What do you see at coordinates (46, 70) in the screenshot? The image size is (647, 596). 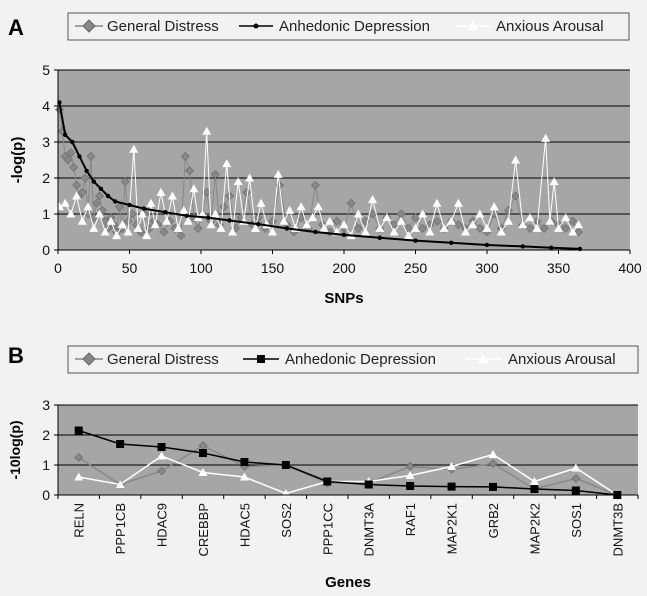 I see `y-tick-label: 5` at bounding box center [46, 70].